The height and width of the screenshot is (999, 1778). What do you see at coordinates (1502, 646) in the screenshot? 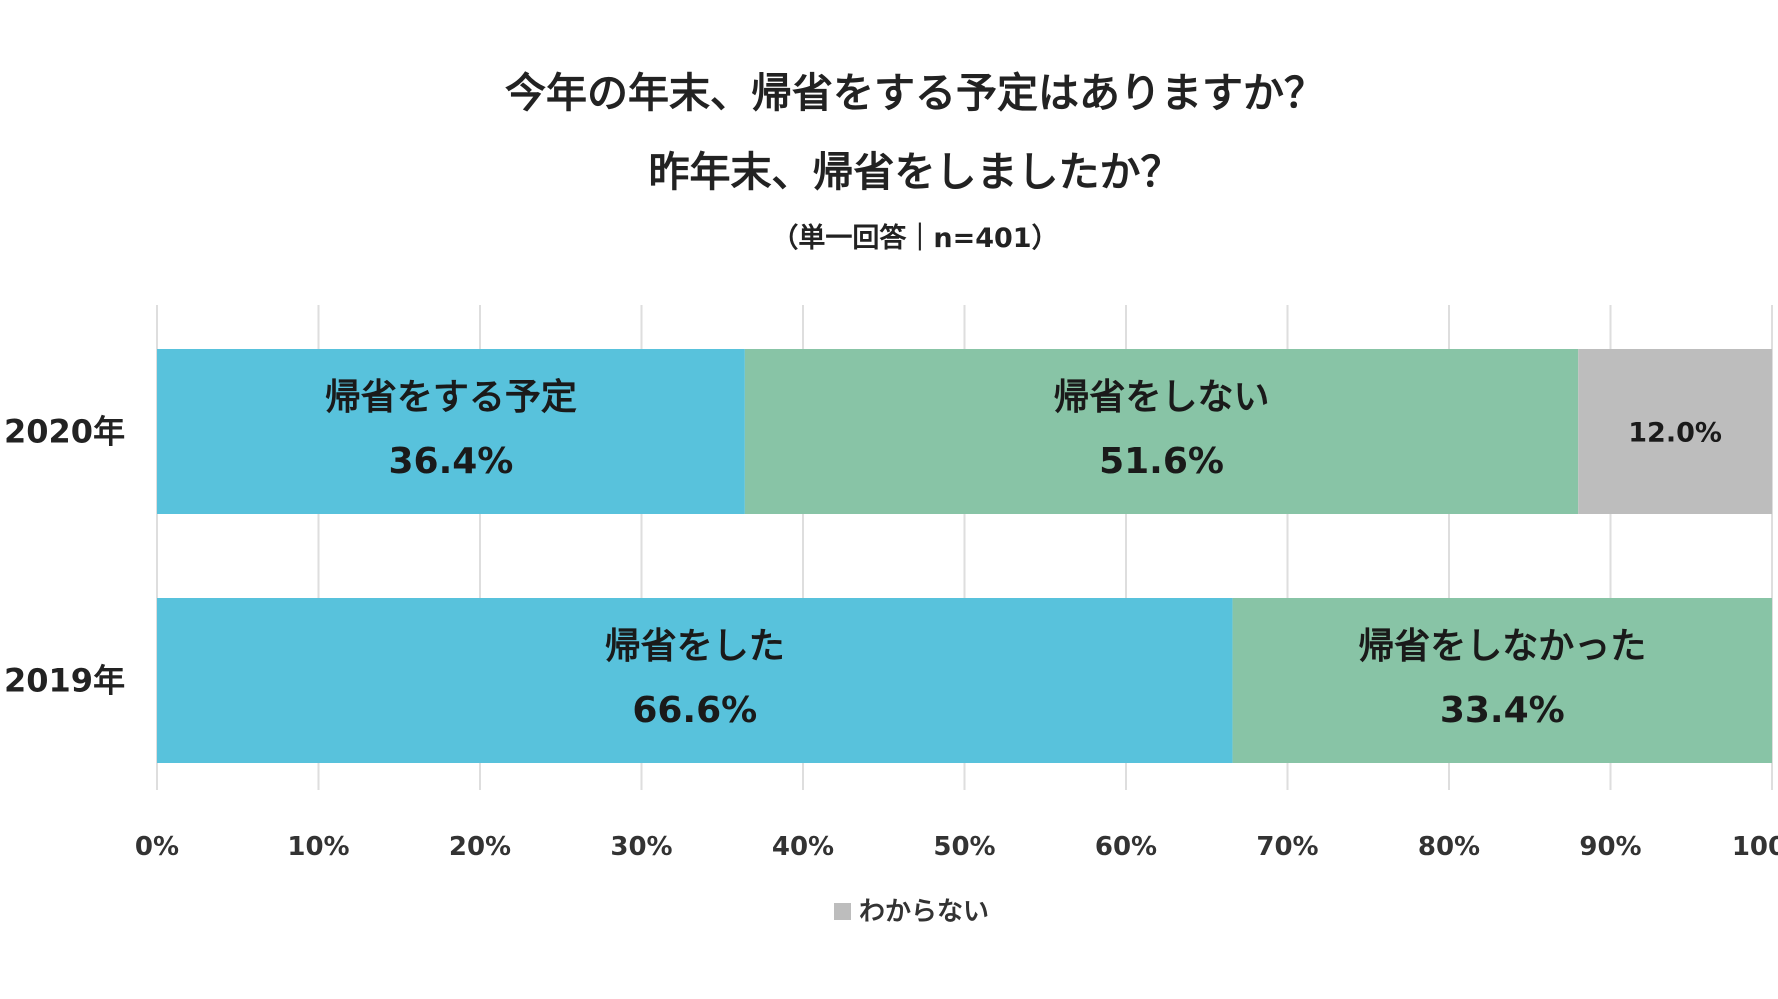
I see `segment-label: 帰省をしなかった` at bounding box center [1502, 646].